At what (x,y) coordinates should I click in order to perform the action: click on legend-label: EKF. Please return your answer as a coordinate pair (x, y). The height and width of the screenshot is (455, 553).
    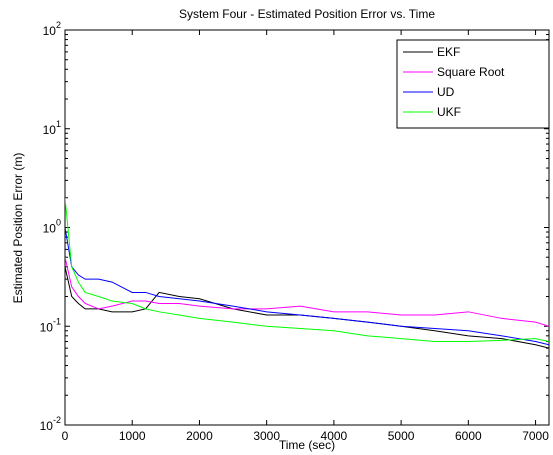
    Looking at the image, I should click on (448, 52).